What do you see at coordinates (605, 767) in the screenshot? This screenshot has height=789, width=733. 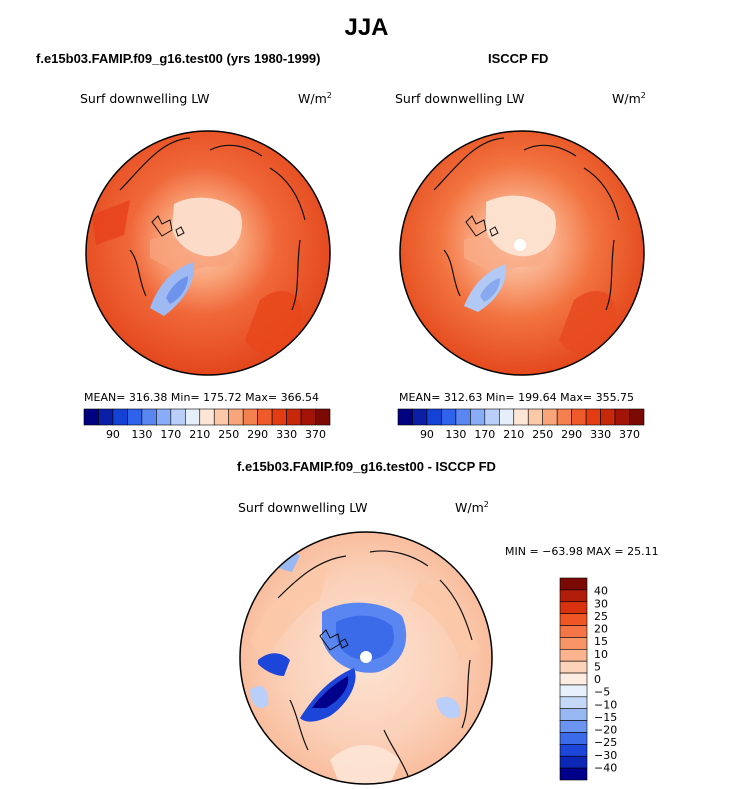 I see `diff-colorbar-tick-label: −40` at bounding box center [605, 767].